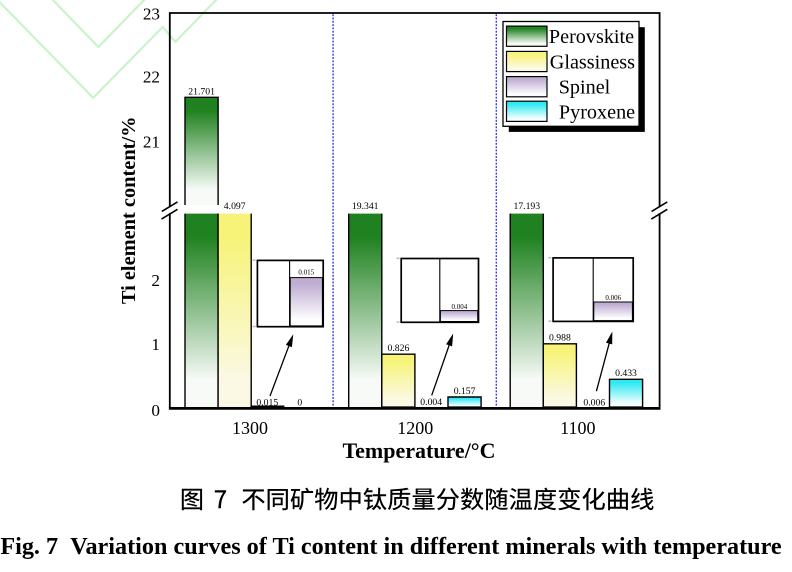  What do you see at coordinates (585, 88) in the screenshot?
I see `svg-text: Spinel` at bounding box center [585, 88].